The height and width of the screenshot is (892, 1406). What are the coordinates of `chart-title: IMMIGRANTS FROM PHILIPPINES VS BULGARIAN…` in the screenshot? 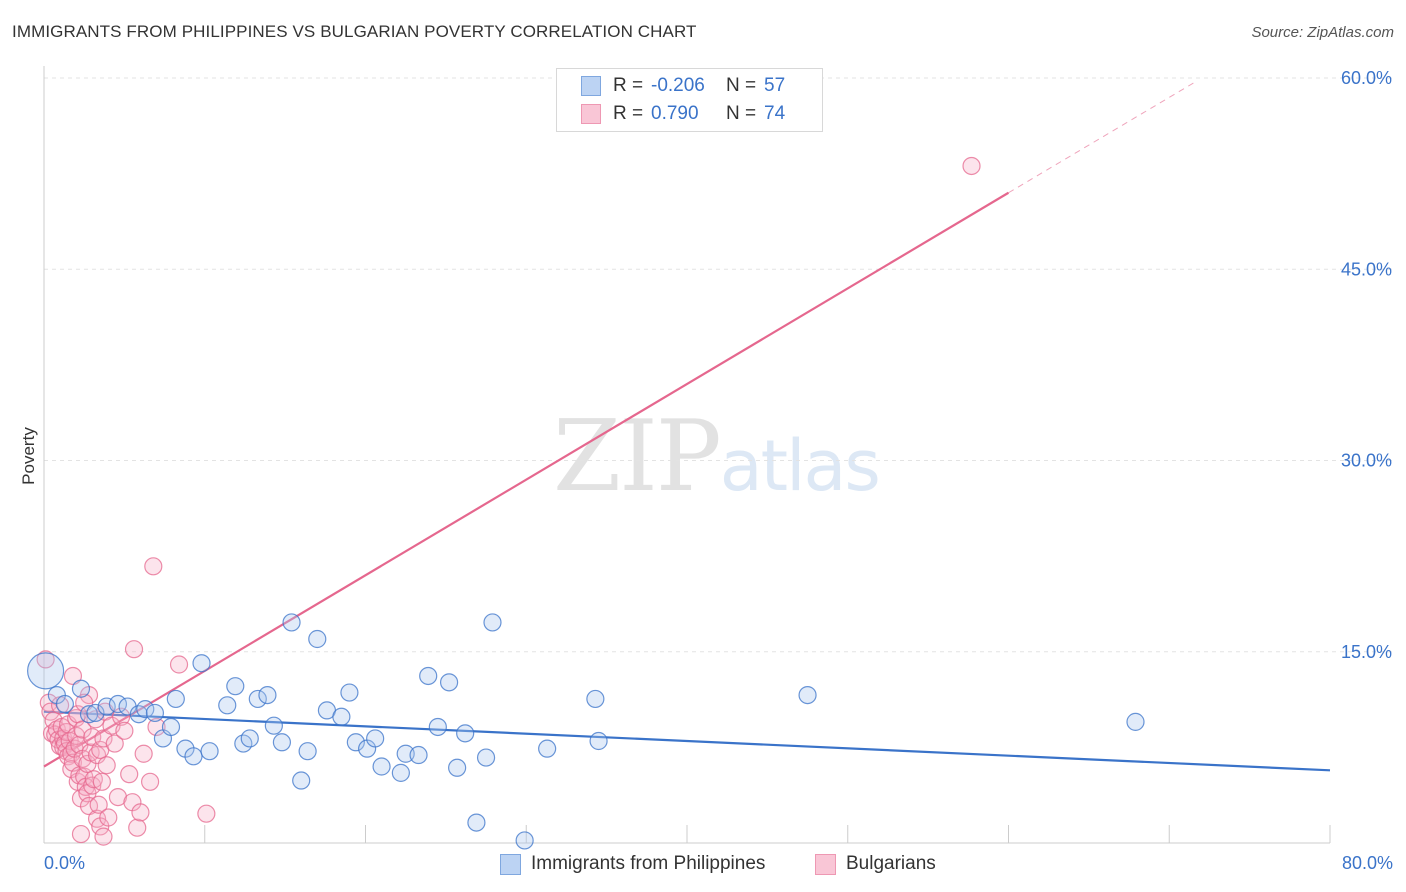 It's located at (354, 31).